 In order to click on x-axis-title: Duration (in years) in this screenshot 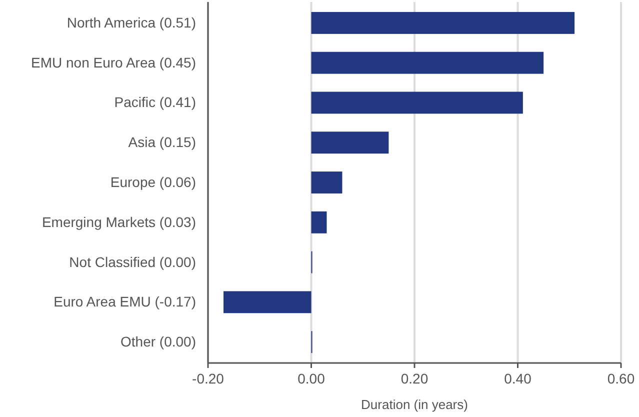, I will do `click(414, 404)`.